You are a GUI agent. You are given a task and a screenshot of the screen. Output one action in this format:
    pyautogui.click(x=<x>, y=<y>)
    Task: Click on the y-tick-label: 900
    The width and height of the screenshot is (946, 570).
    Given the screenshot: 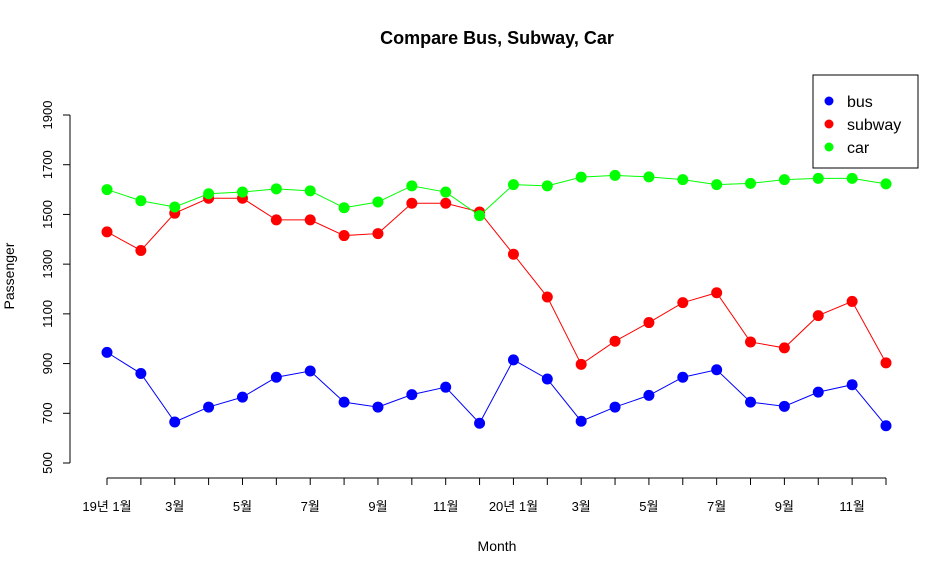 What is the action you would take?
    pyautogui.click(x=47, y=364)
    